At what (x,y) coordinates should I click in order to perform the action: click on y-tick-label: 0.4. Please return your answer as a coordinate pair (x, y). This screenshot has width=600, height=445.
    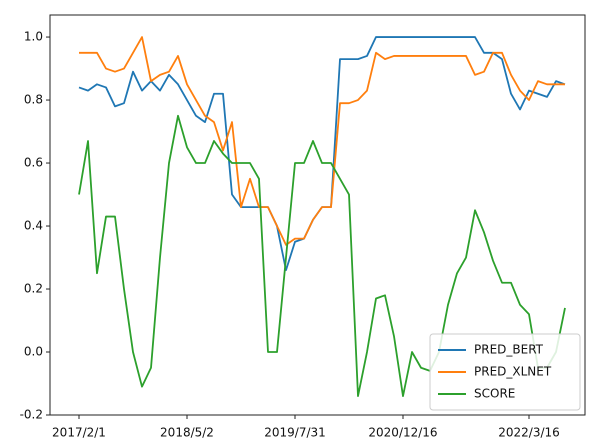
    Looking at the image, I should click on (33, 226).